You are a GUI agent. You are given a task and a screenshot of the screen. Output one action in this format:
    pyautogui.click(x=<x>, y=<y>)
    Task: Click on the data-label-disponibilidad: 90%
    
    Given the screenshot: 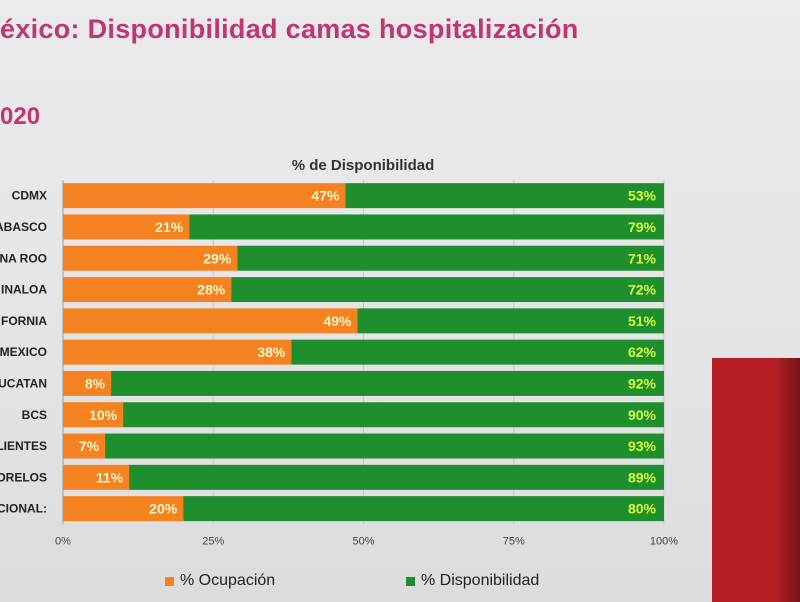 What is the action you would take?
    pyautogui.click(x=642, y=415)
    